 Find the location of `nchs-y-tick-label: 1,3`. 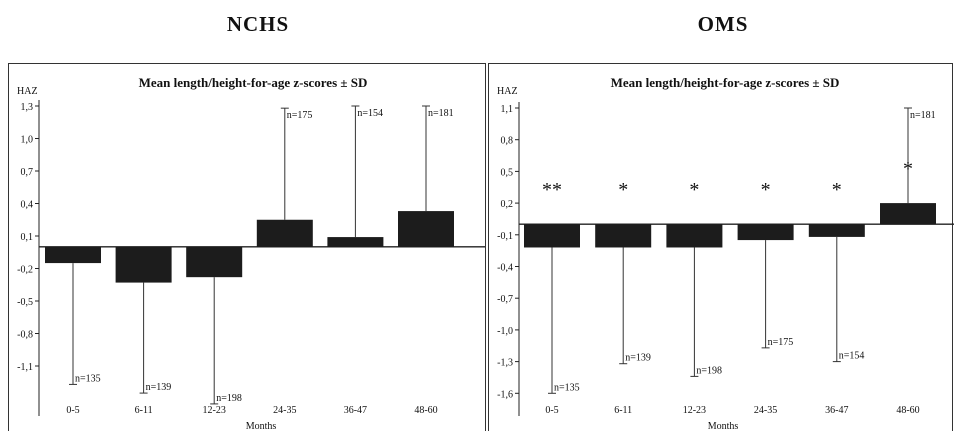

nchs-y-tick-label: 1,3 is located at coordinates (27, 107).